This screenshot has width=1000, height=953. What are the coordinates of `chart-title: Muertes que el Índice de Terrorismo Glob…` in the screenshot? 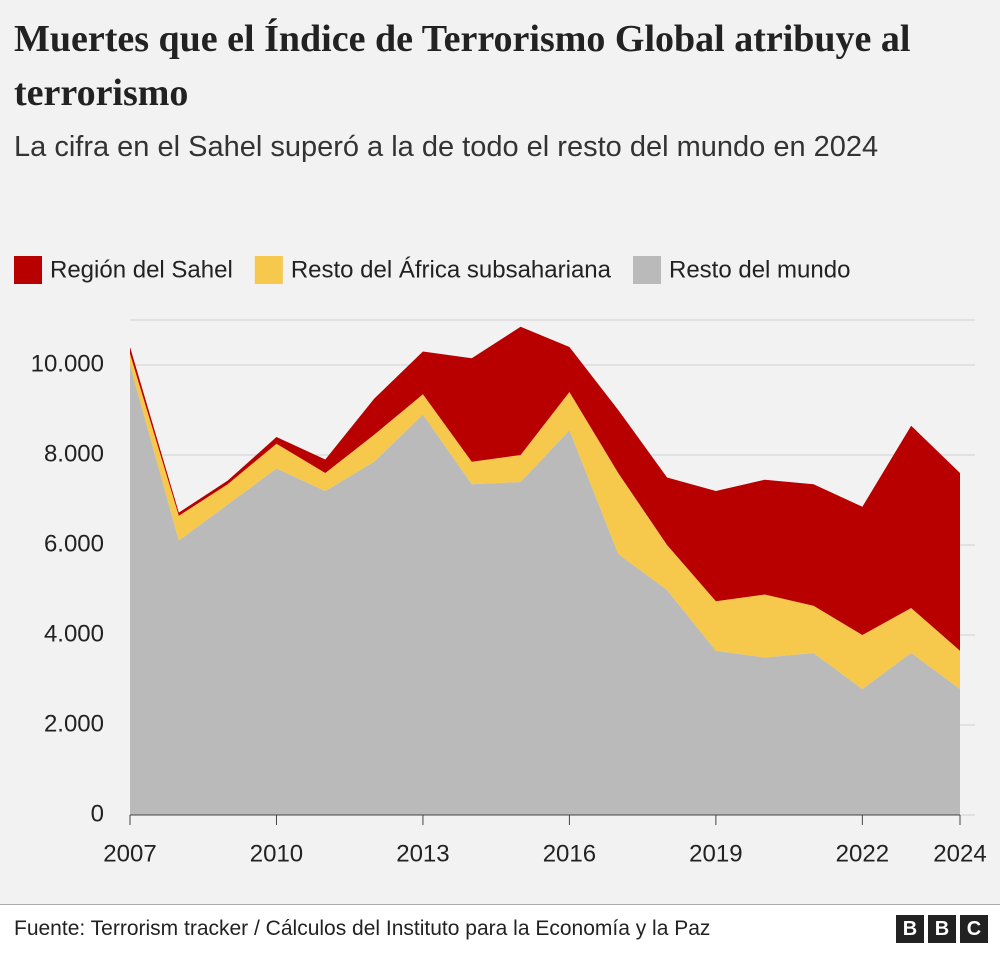 It's located at (462, 66).